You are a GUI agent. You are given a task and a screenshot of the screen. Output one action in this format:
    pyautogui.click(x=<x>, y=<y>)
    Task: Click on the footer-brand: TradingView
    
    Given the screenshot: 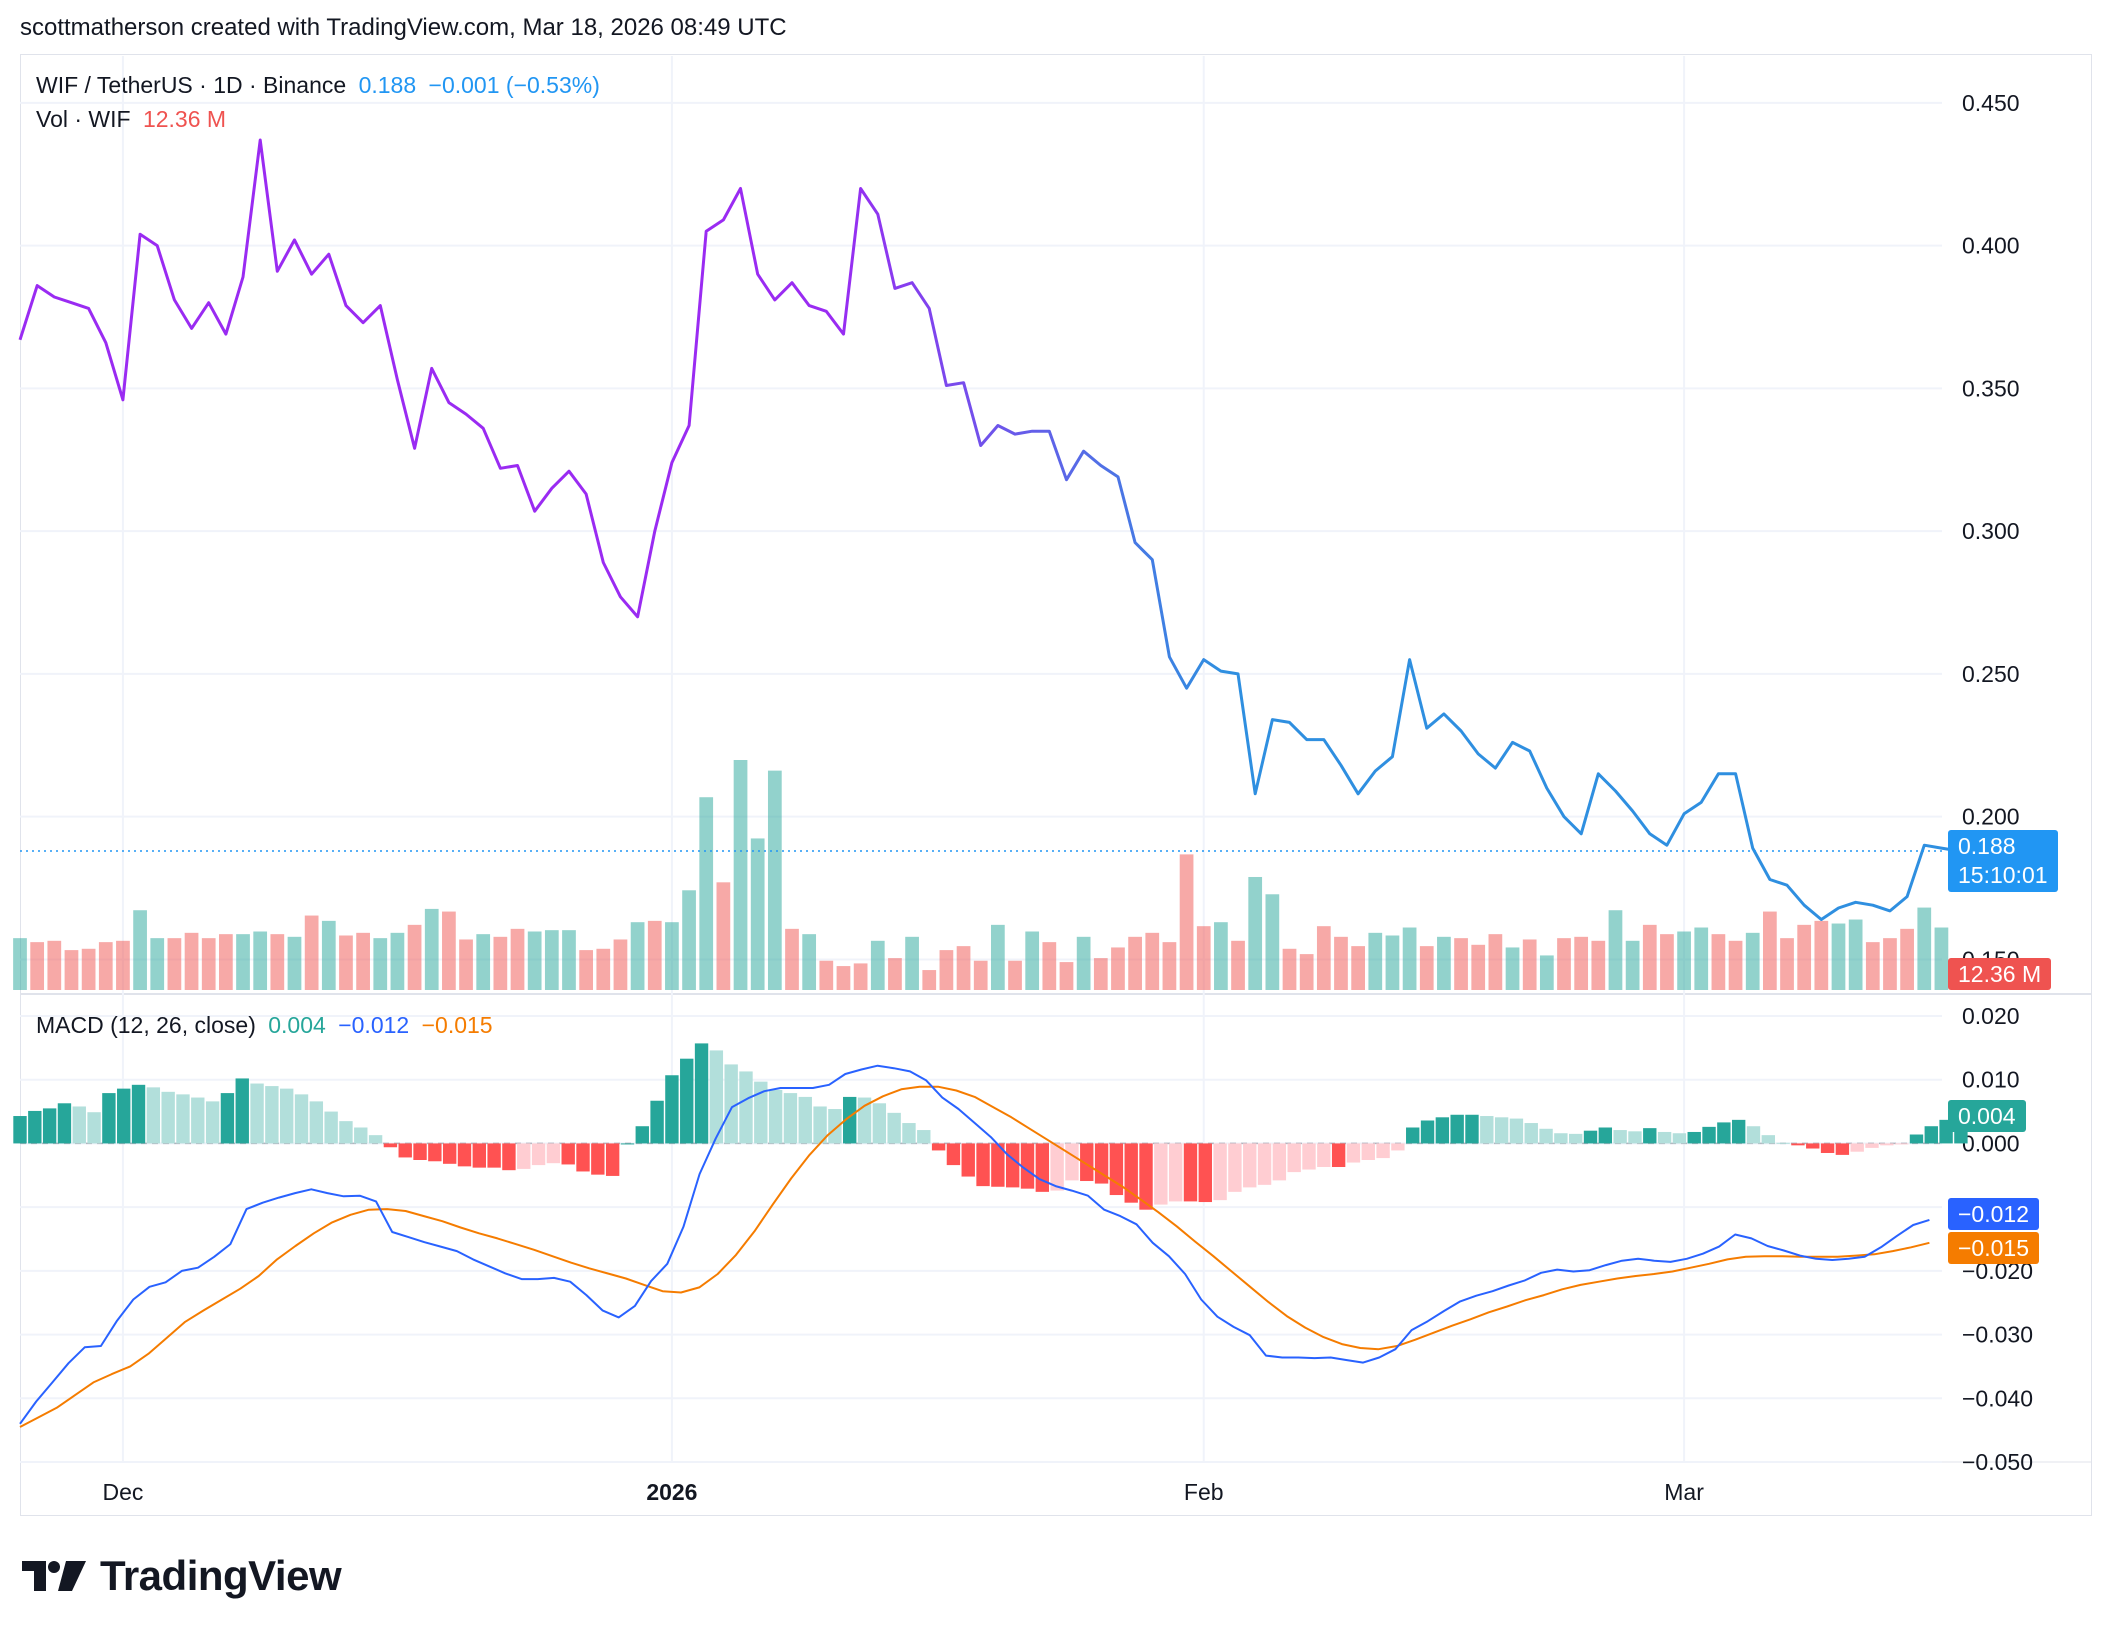 What is the action you would take?
    pyautogui.click(x=182, y=1576)
    